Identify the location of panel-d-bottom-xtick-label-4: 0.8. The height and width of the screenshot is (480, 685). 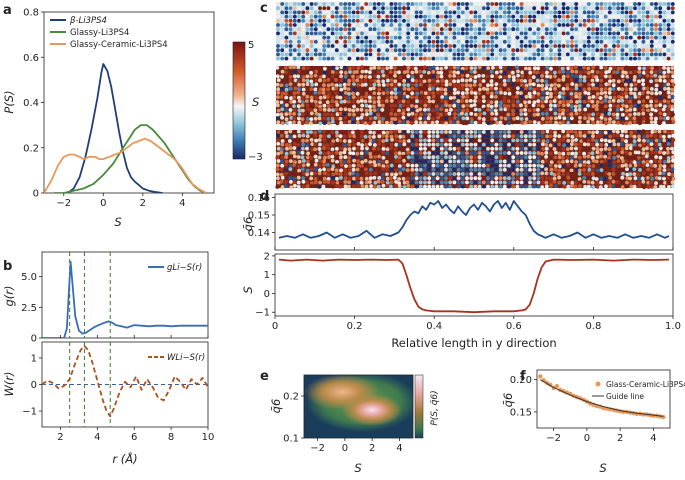
(593, 326).